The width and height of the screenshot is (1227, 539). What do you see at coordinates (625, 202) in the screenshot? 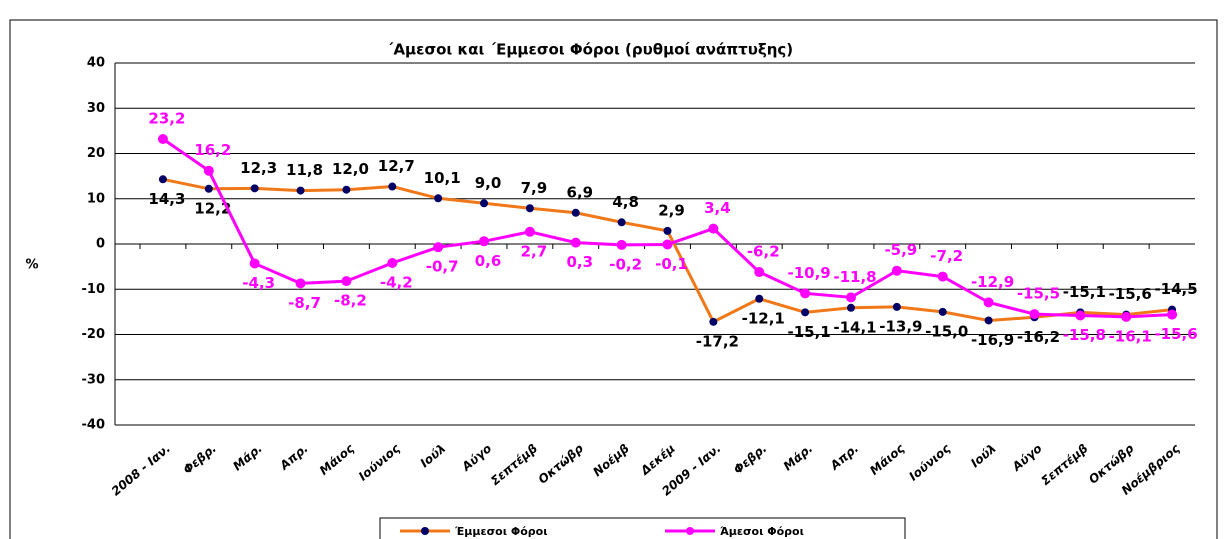
I see `data-label: 4,8` at bounding box center [625, 202].